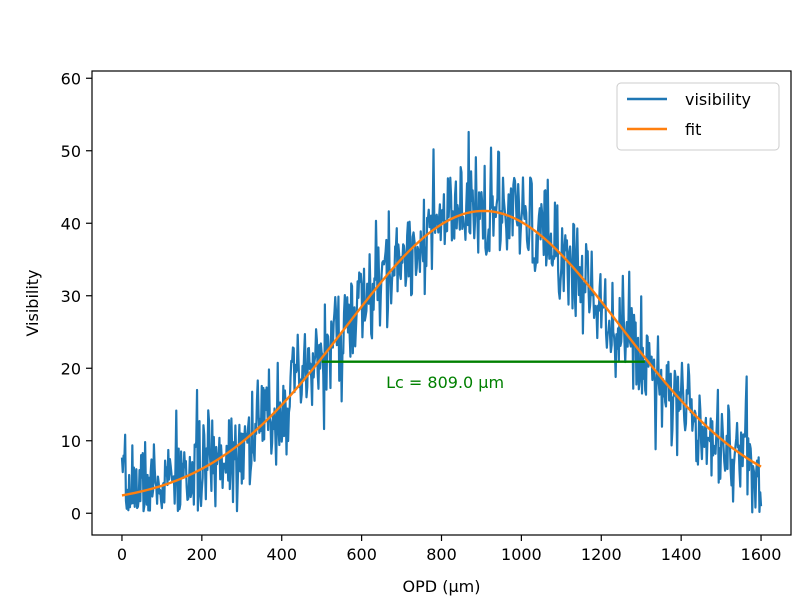 This screenshot has height=600, width=808. Describe the element at coordinates (445, 382) in the screenshot. I see `coherence-length-label: Lc = 809.0 μm` at that location.